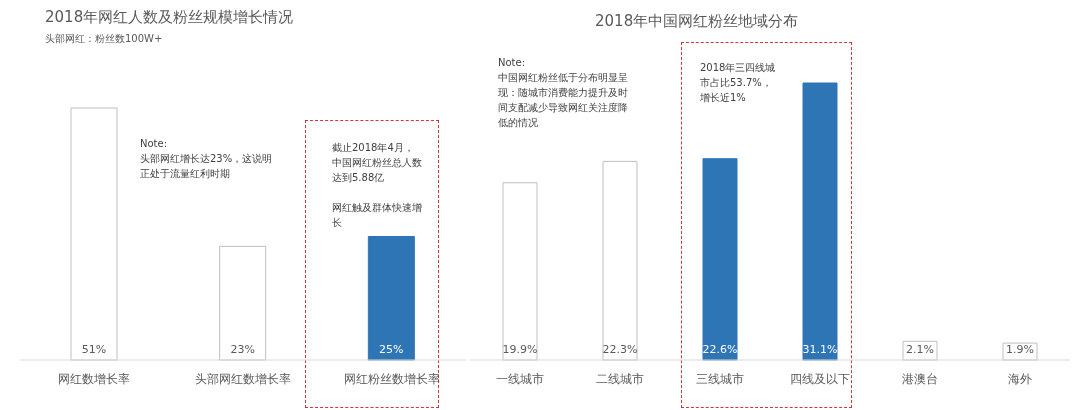 This screenshot has width=1080, height=410. Describe the element at coordinates (207, 159) in the screenshot. I see `annotation: Note: 头部网红增长达23%，这说明正处于流量红利时期` at that location.